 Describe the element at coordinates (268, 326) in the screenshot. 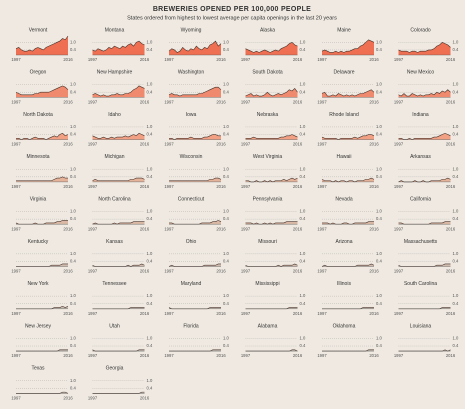

I see `panel-title: Alabama` at that location.